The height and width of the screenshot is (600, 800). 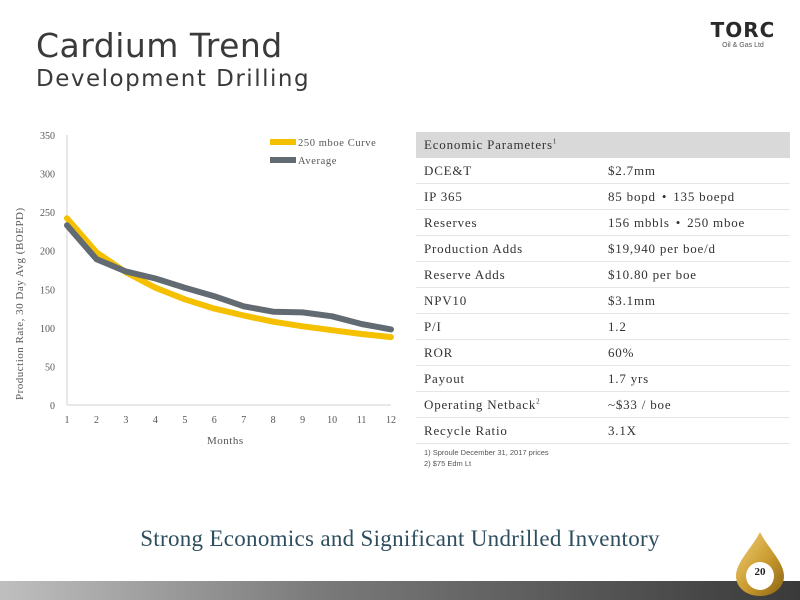 What do you see at coordinates (743, 30) in the screenshot?
I see `logo-wordmark: TORC` at bounding box center [743, 30].